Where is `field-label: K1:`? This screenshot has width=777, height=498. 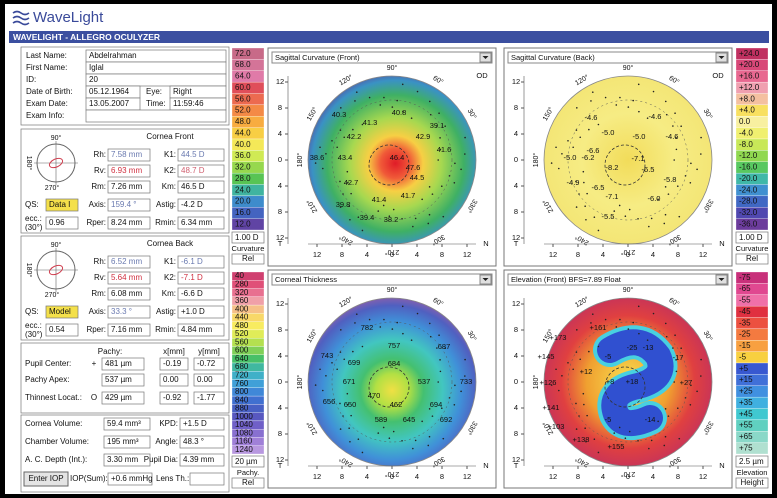 field-label: K1: is located at coordinates (170, 154).